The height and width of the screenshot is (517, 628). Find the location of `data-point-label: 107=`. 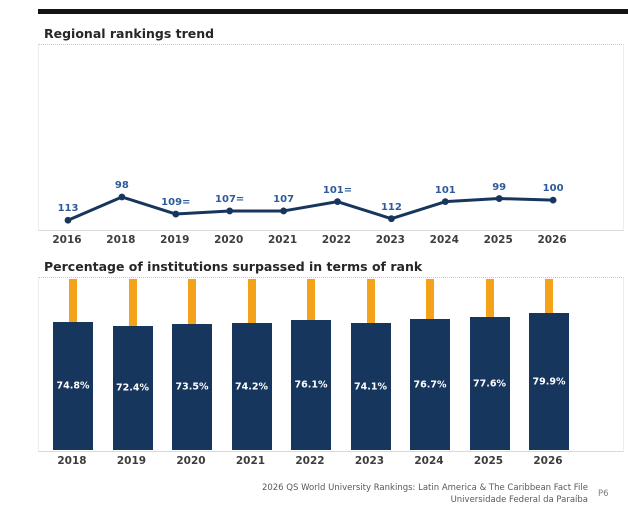

data-point-label: 107= is located at coordinates (230, 199).